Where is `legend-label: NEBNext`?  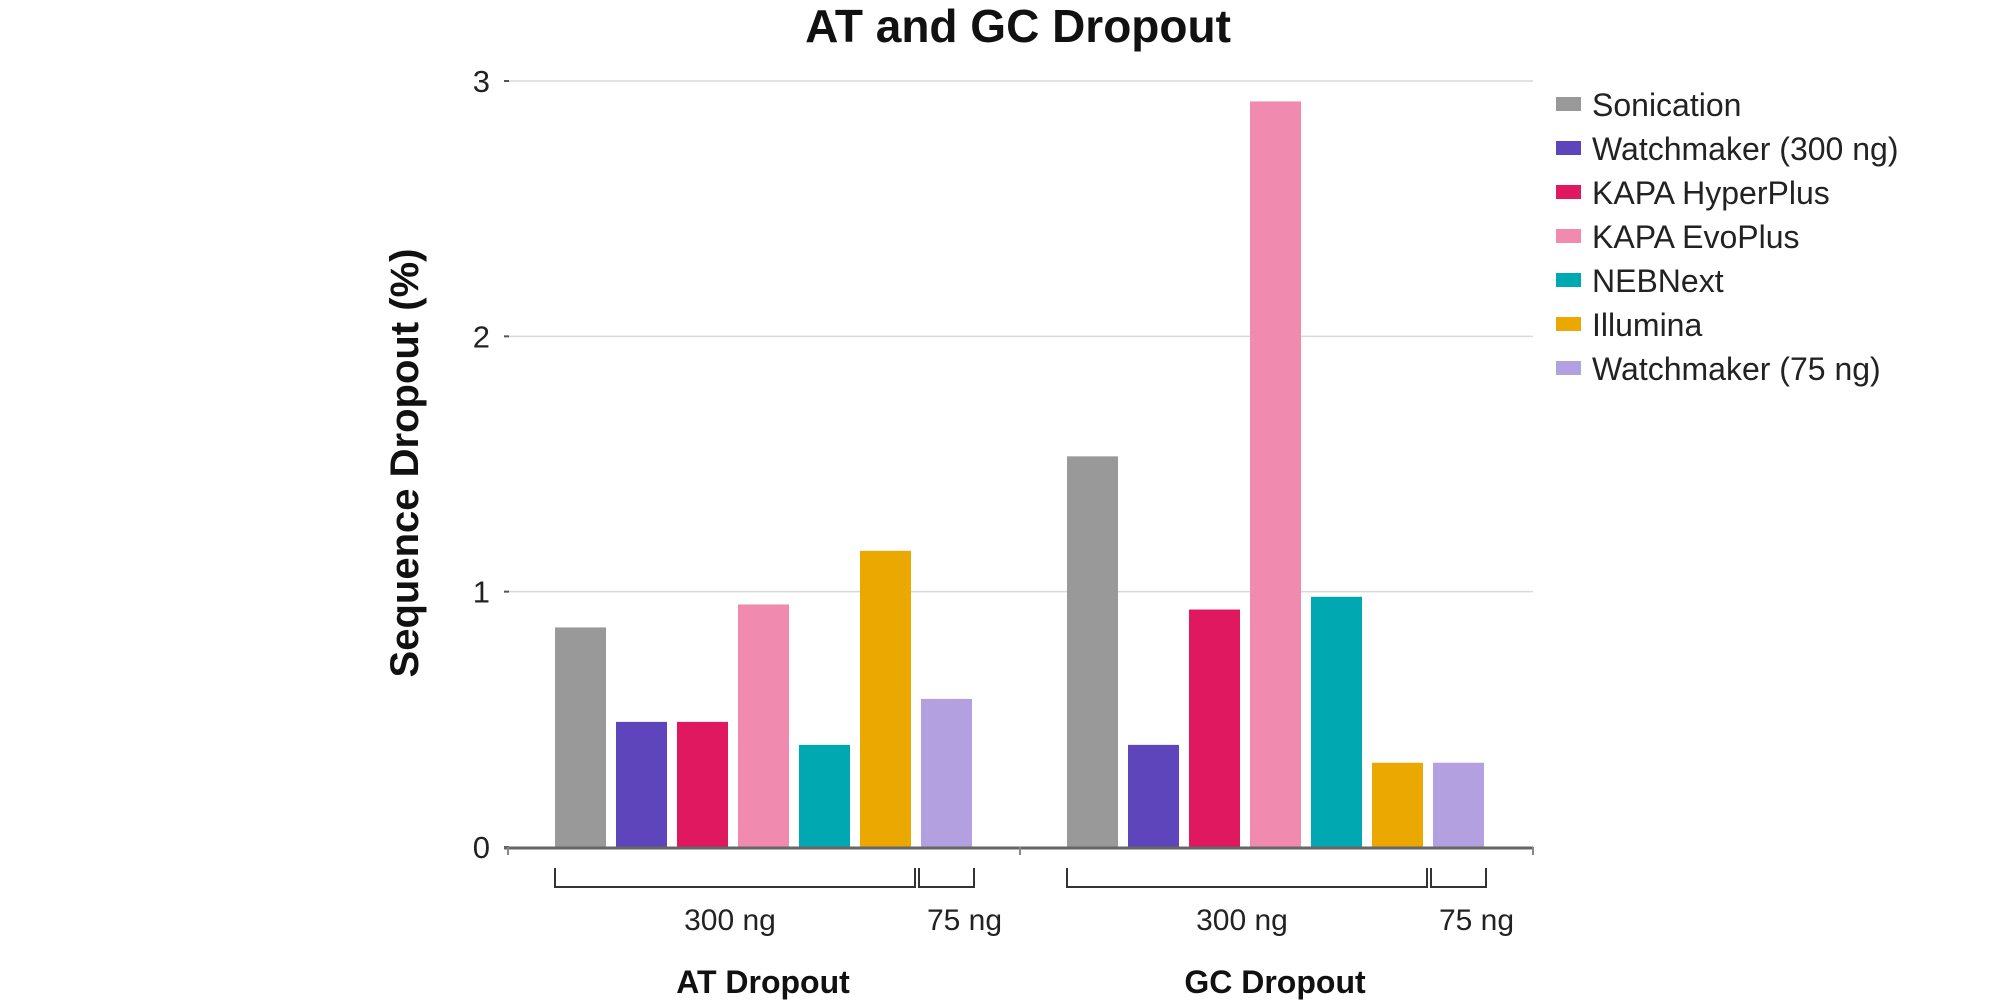
legend-label: NEBNext is located at coordinates (1658, 281).